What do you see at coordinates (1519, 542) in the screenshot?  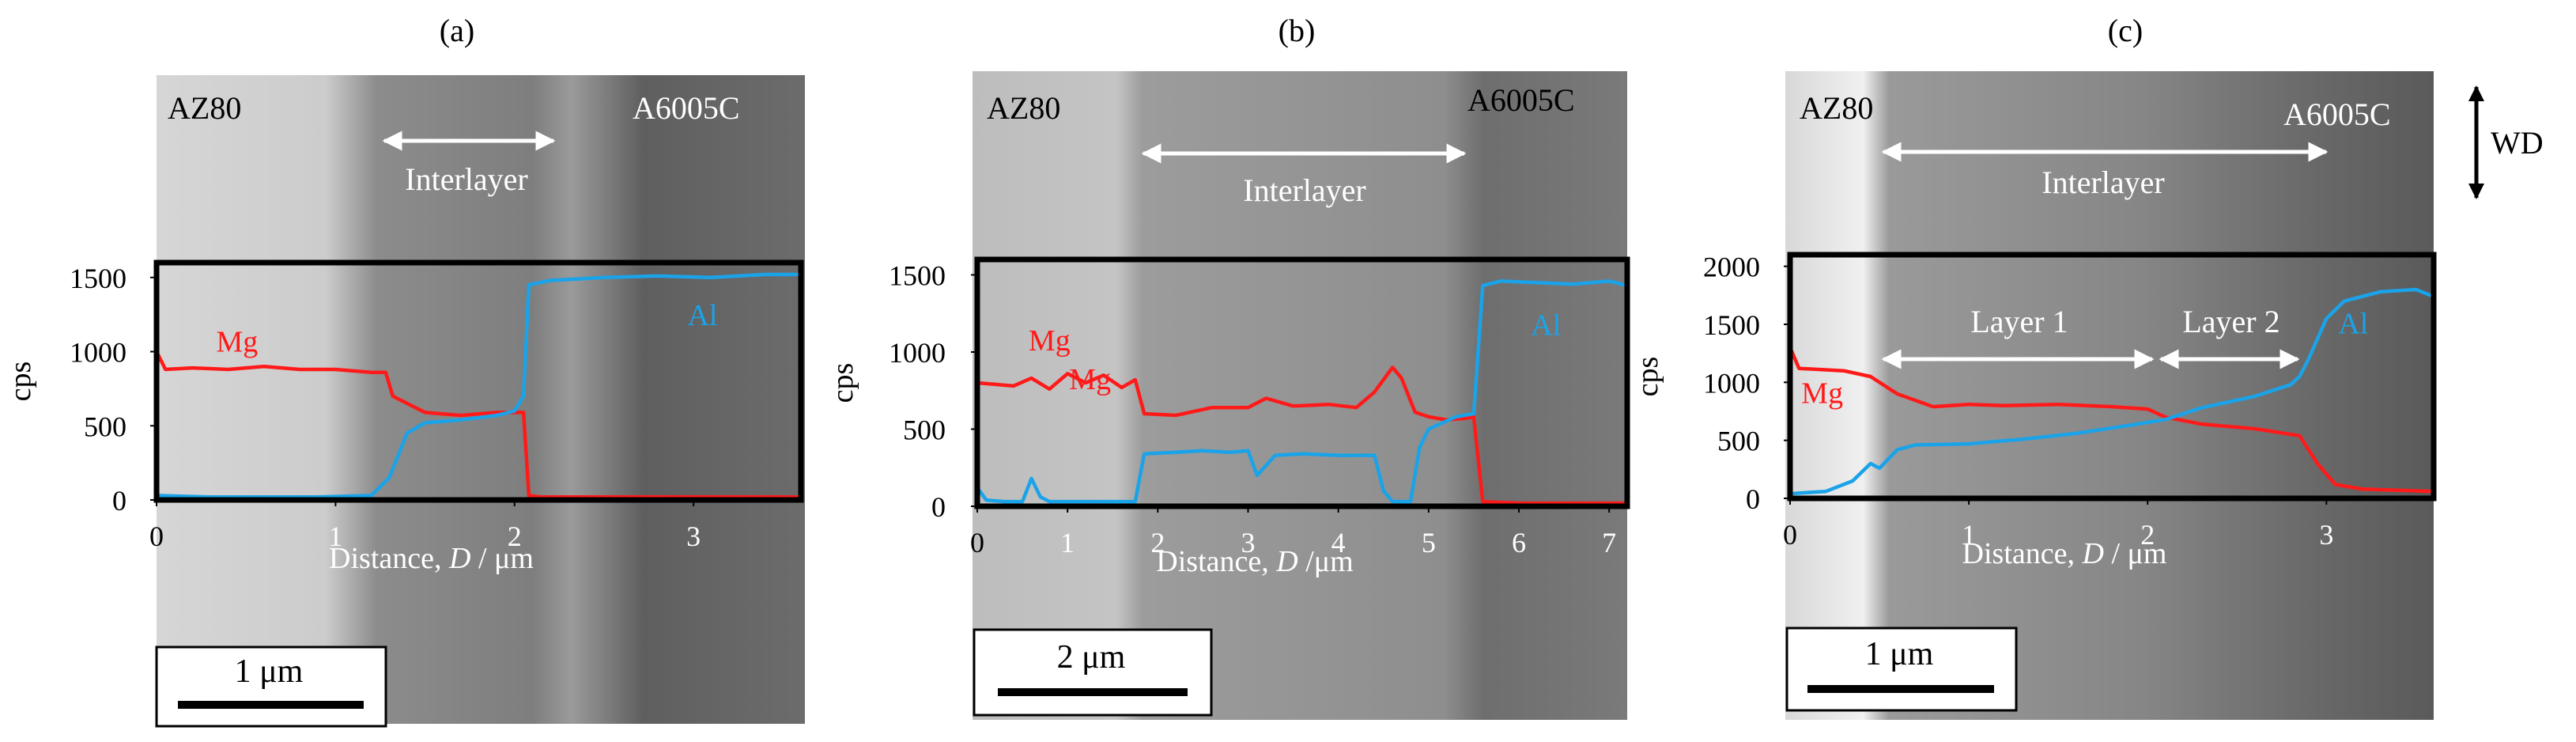 I see `x-tick-label: 6` at bounding box center [1519, 542].